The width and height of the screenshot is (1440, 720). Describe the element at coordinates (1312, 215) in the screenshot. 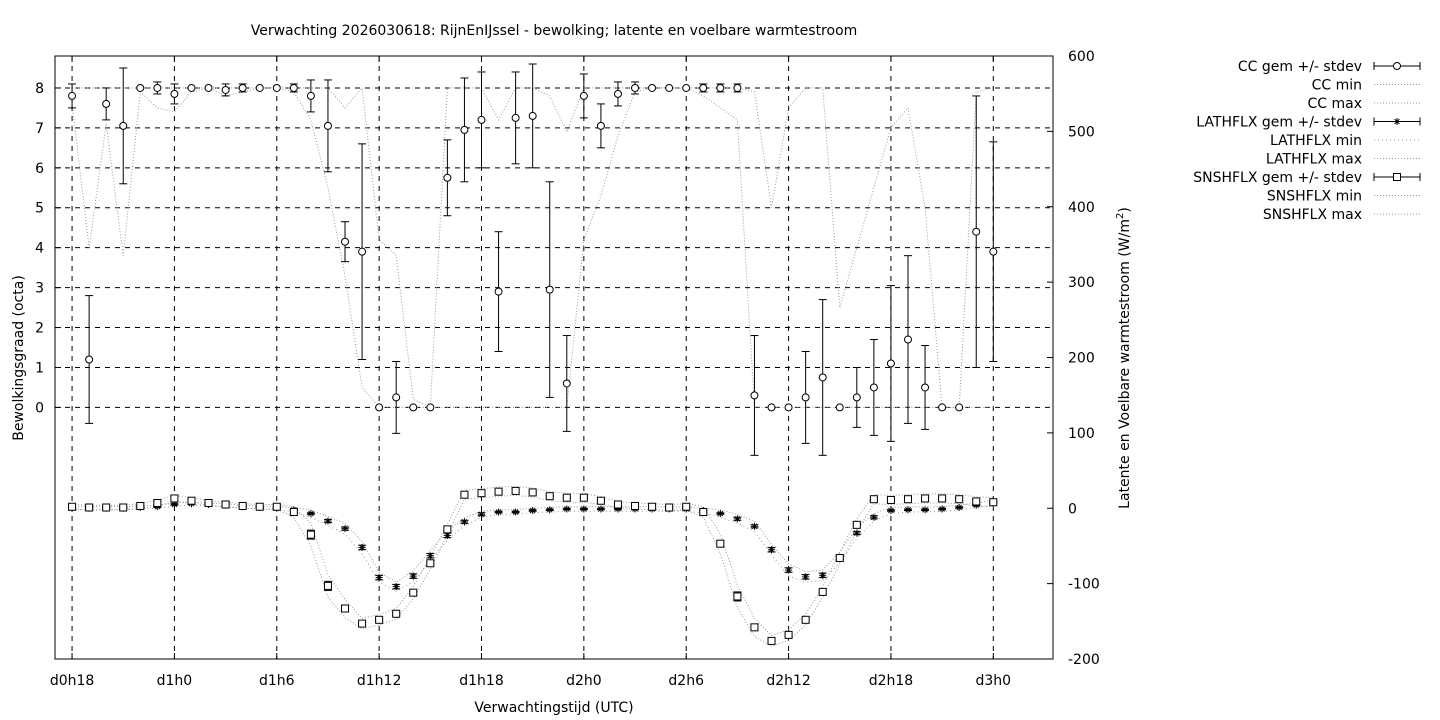

I see `legend-label: SNSHFLX max` at that location.